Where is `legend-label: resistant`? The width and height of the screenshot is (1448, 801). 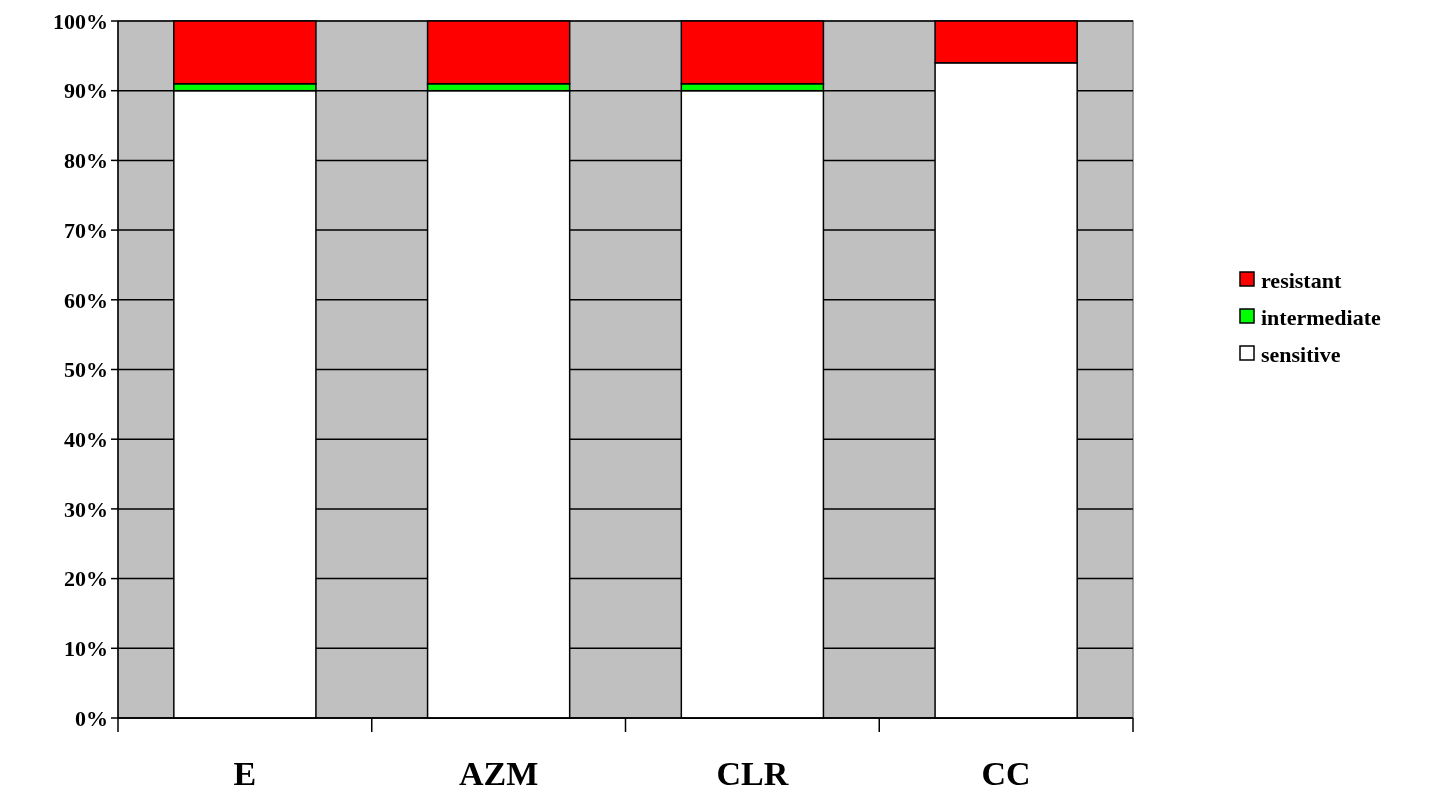
legend-label: resistant is located at coordinates (1301, 280).